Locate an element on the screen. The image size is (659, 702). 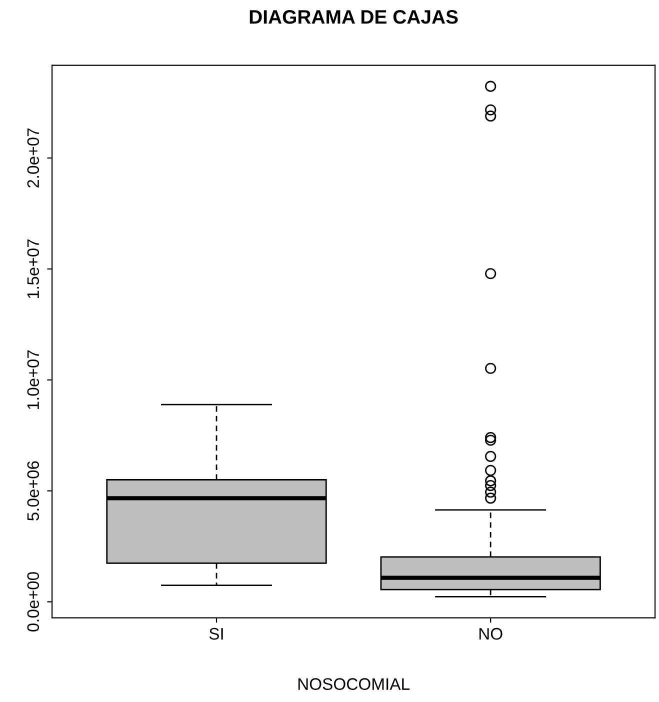
x-tick-label: NO is located at coordinates (490, 634).